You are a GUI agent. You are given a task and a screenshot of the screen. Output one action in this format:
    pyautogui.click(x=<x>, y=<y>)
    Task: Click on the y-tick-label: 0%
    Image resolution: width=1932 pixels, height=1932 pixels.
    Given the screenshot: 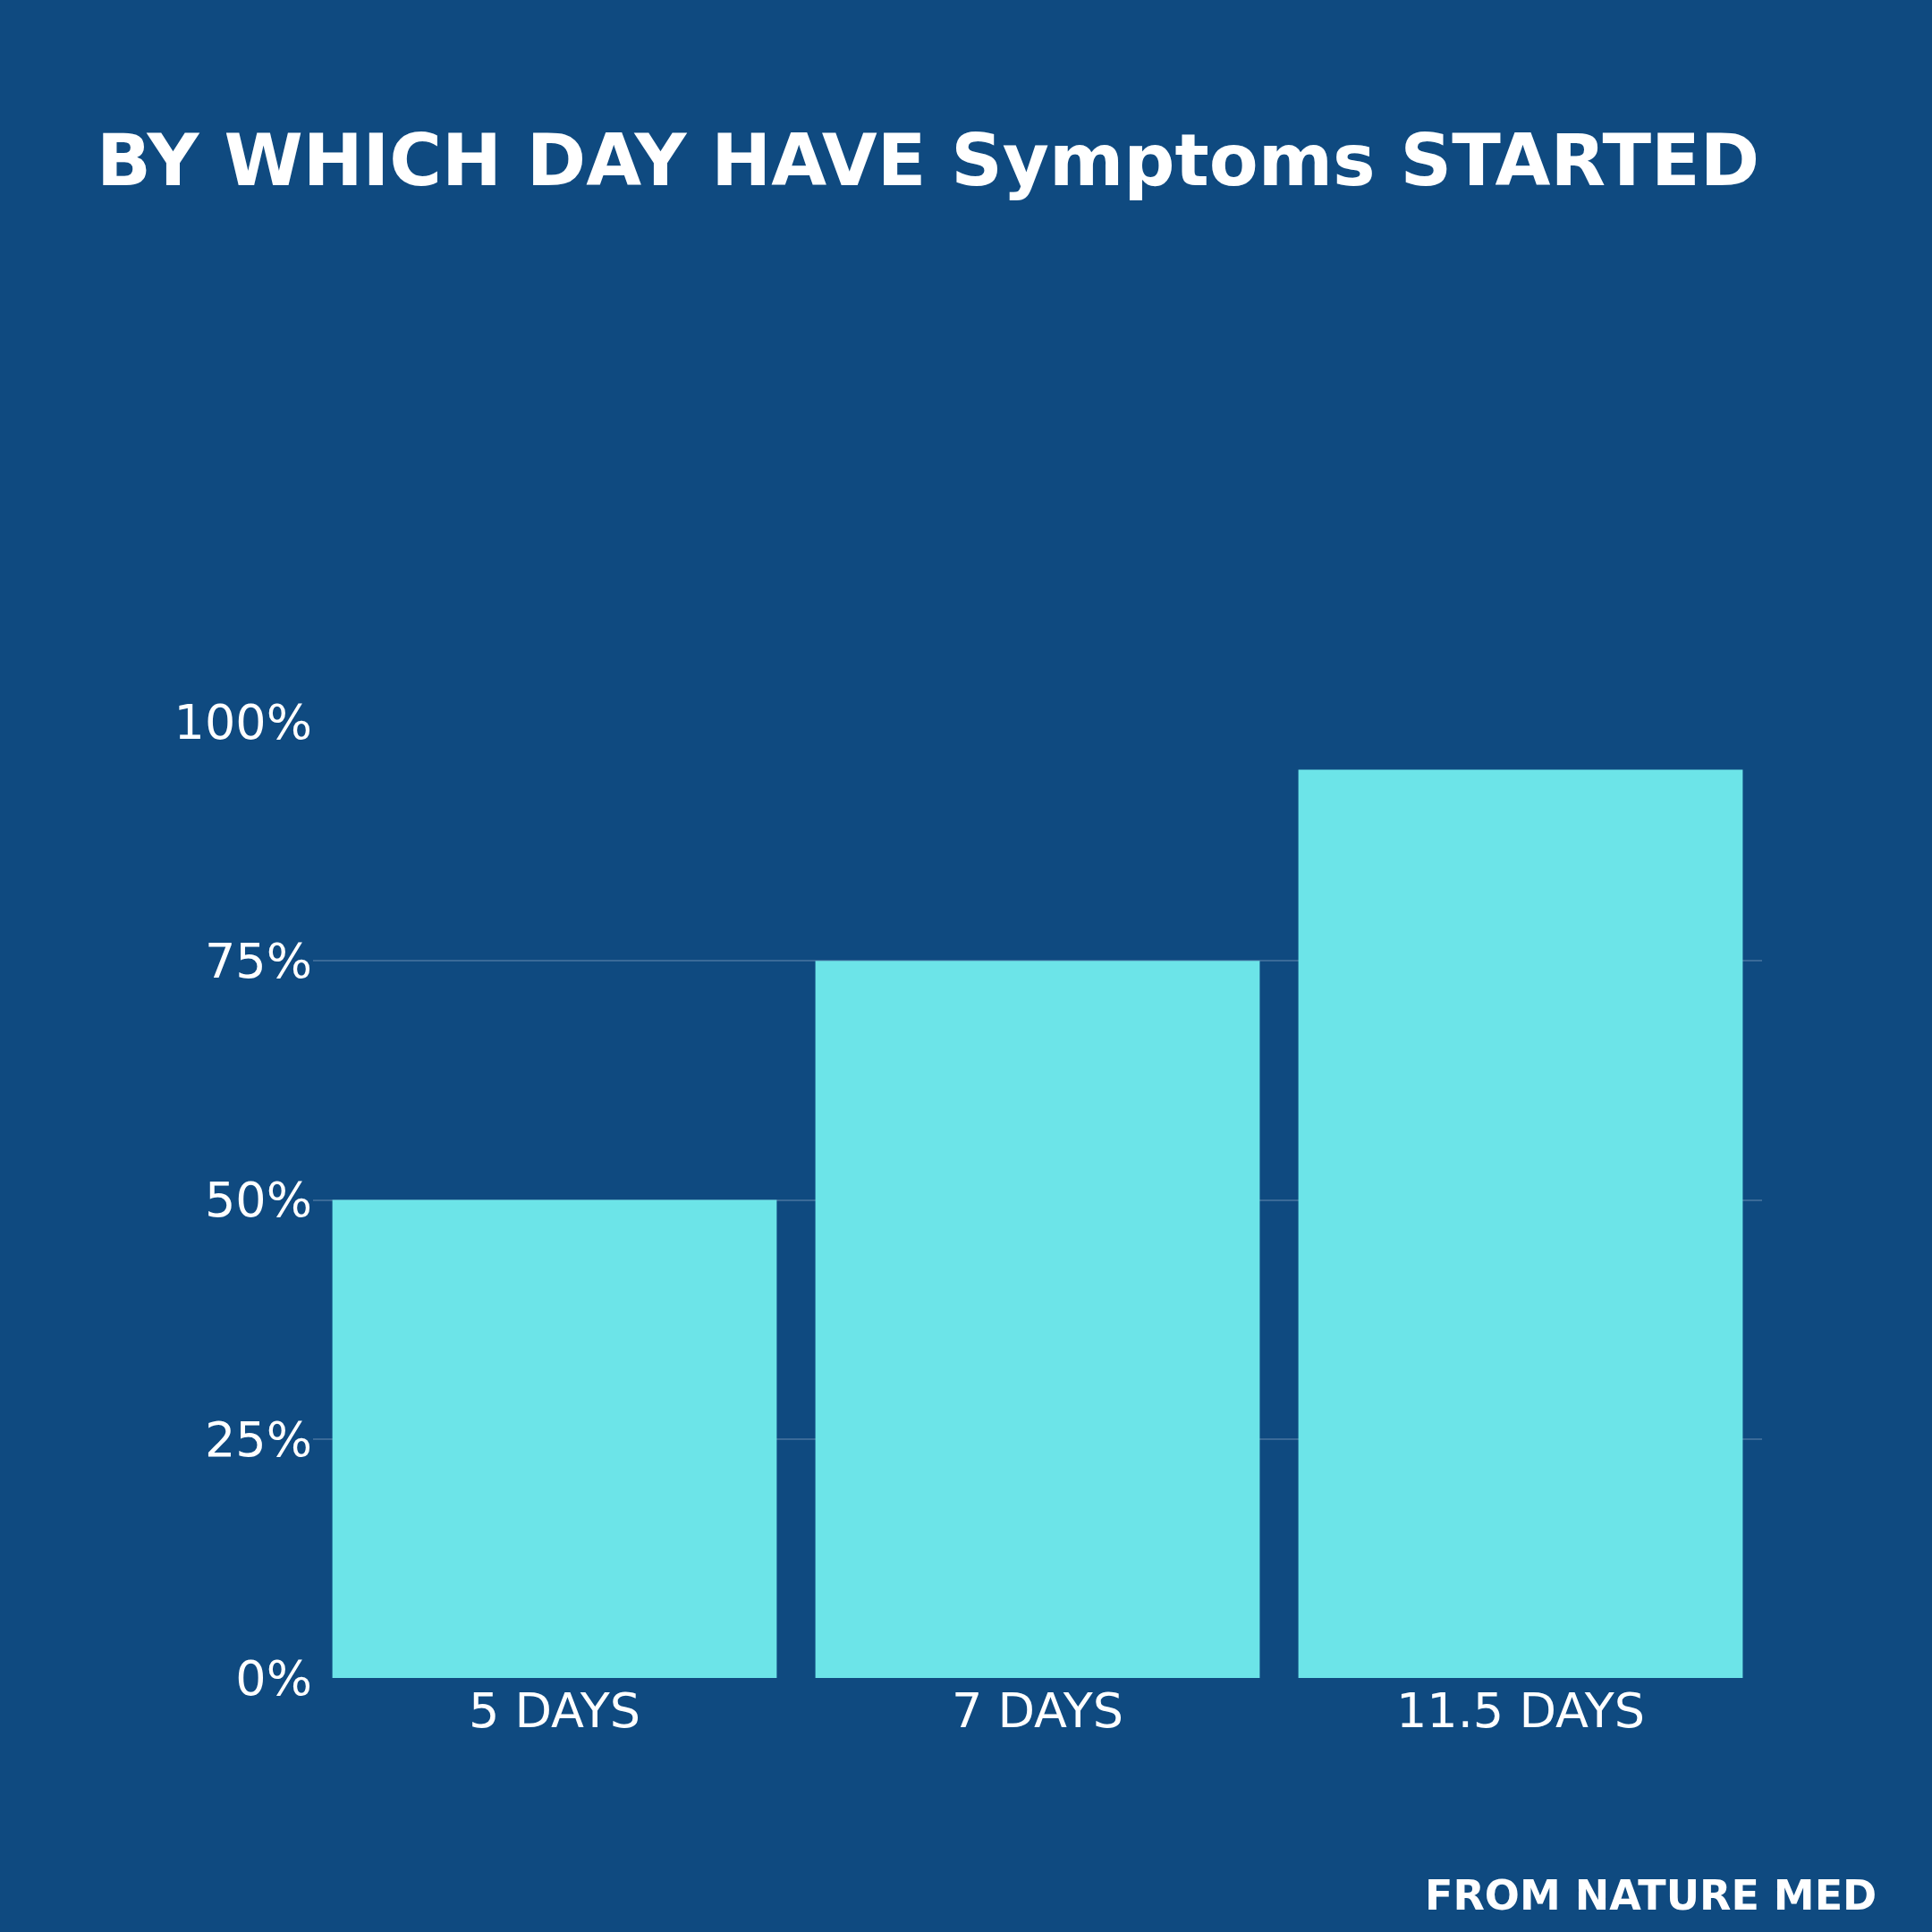 What is the action you would take?
    pyautogui.click(x=273, y=1678)
    